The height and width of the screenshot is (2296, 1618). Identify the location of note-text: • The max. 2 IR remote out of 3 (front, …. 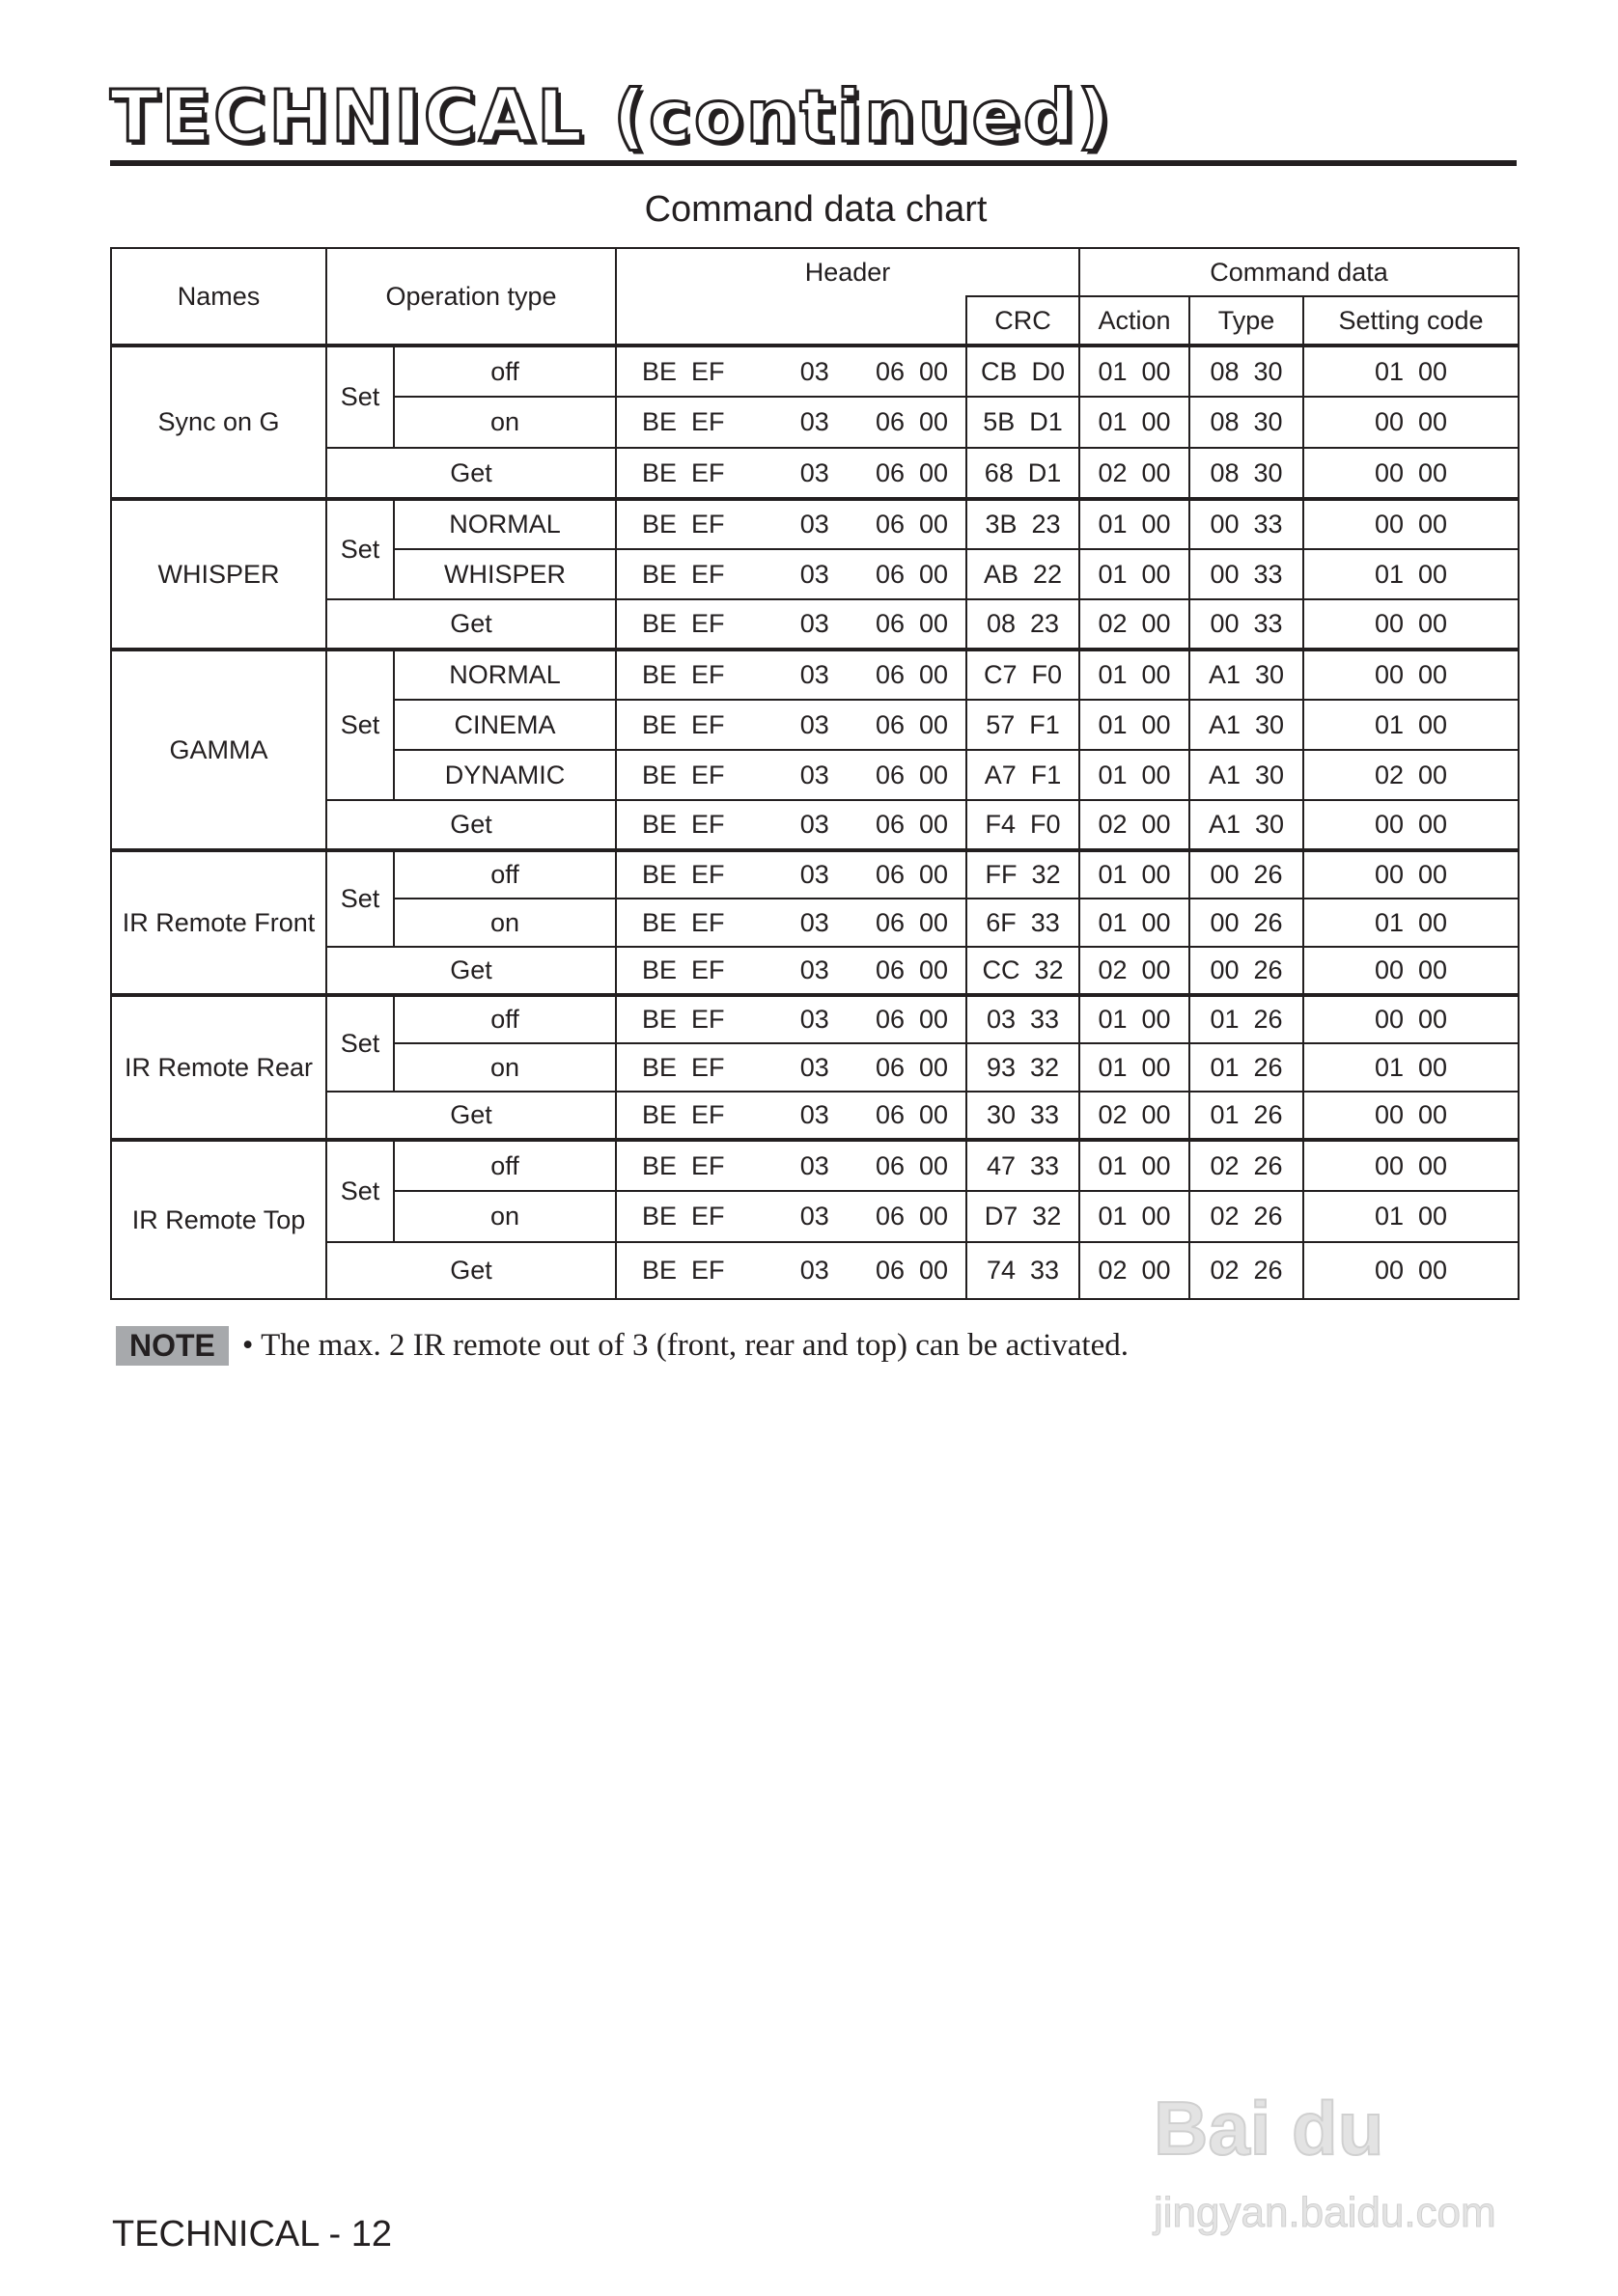
(685, 1345).